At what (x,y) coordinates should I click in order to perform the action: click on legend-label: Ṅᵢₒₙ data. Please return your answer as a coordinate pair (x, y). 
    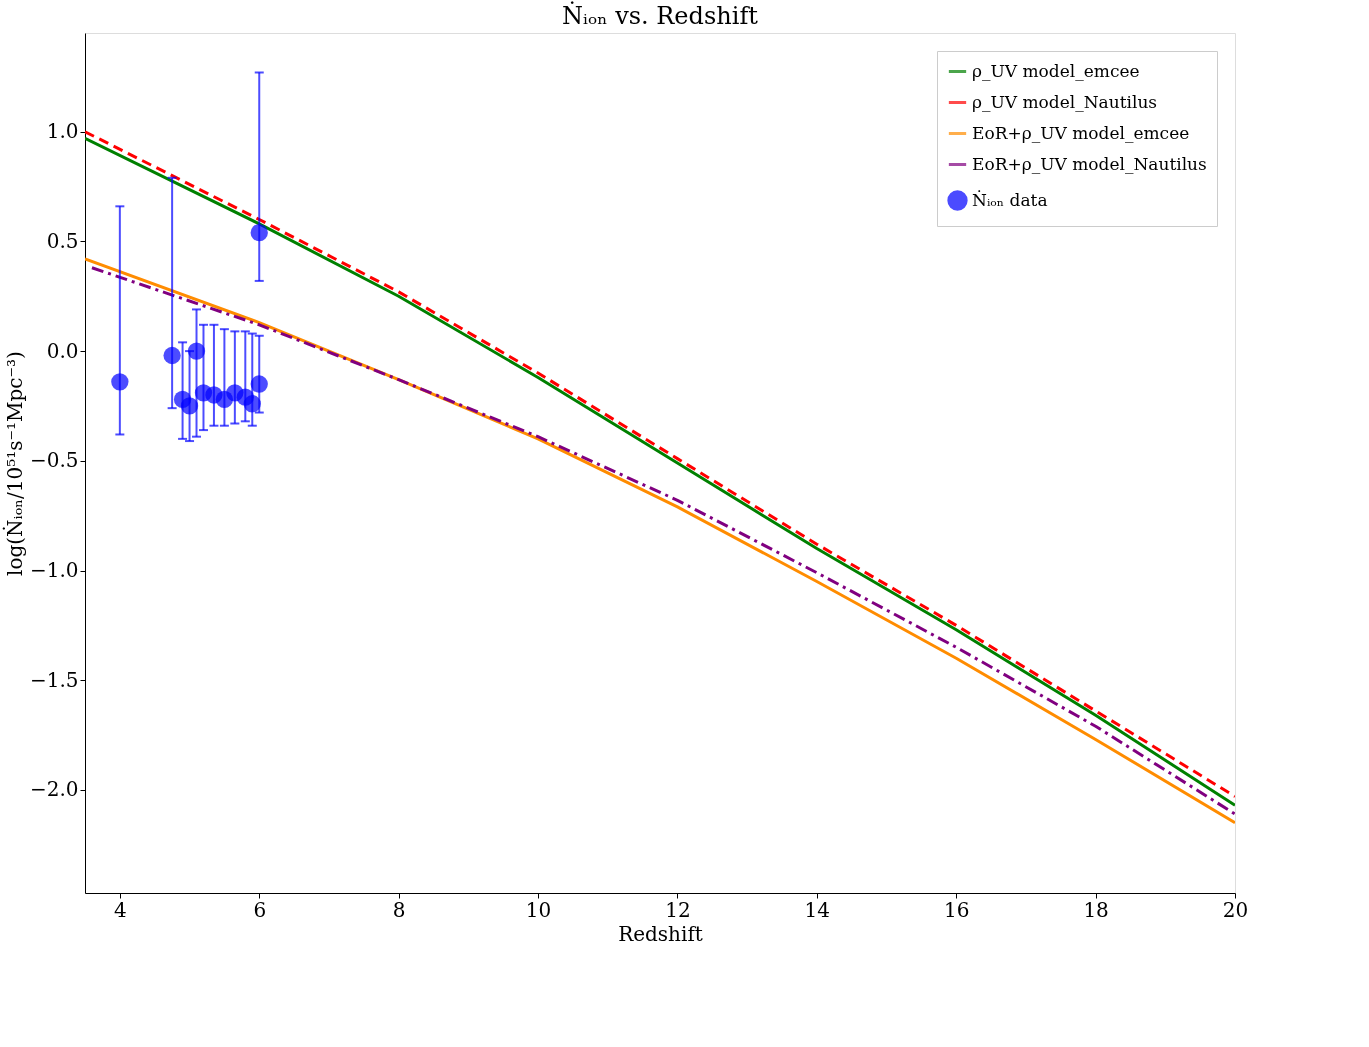
    Looking at the image, I should click on (1010, 199).